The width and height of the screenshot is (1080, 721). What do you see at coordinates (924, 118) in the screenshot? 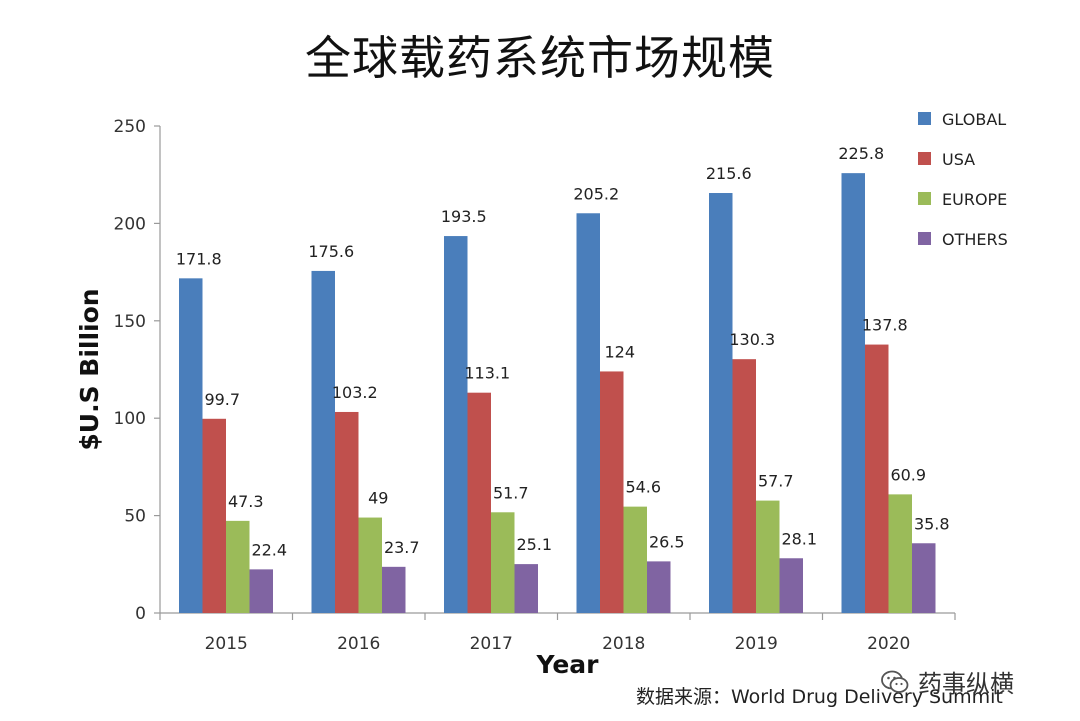
I see `legend-swatch-global` at bounding box center [924, 118].